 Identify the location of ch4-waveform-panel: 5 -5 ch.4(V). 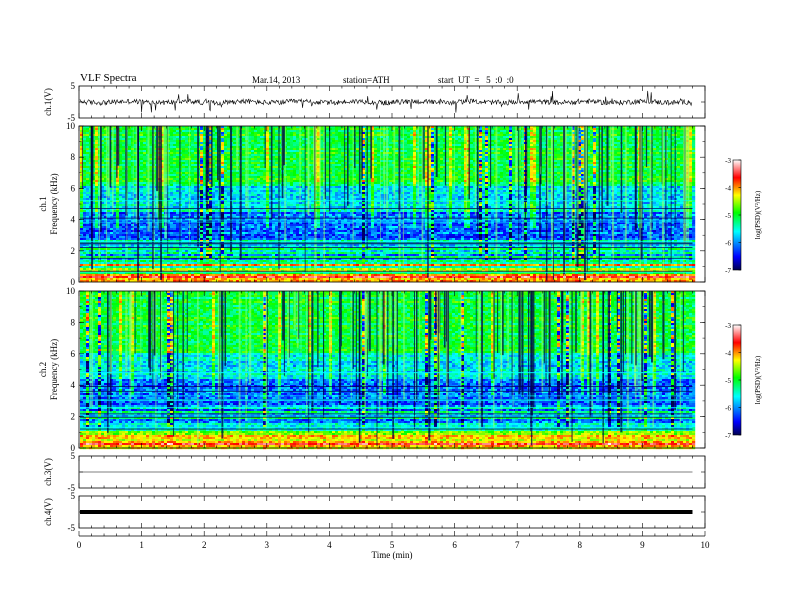
(374, 512).